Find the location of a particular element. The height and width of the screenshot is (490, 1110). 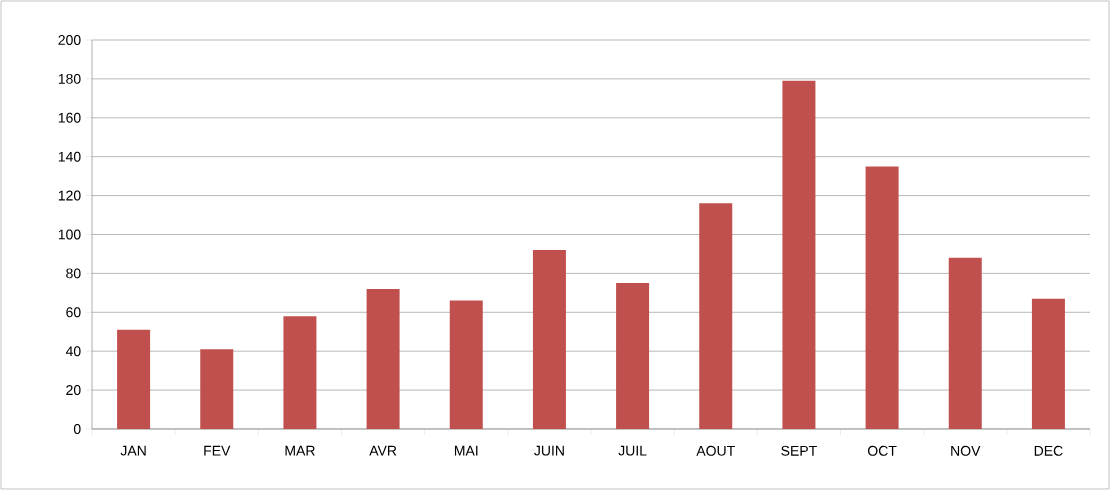

y-tick-label: 120 is located at coordinates (69, 195).